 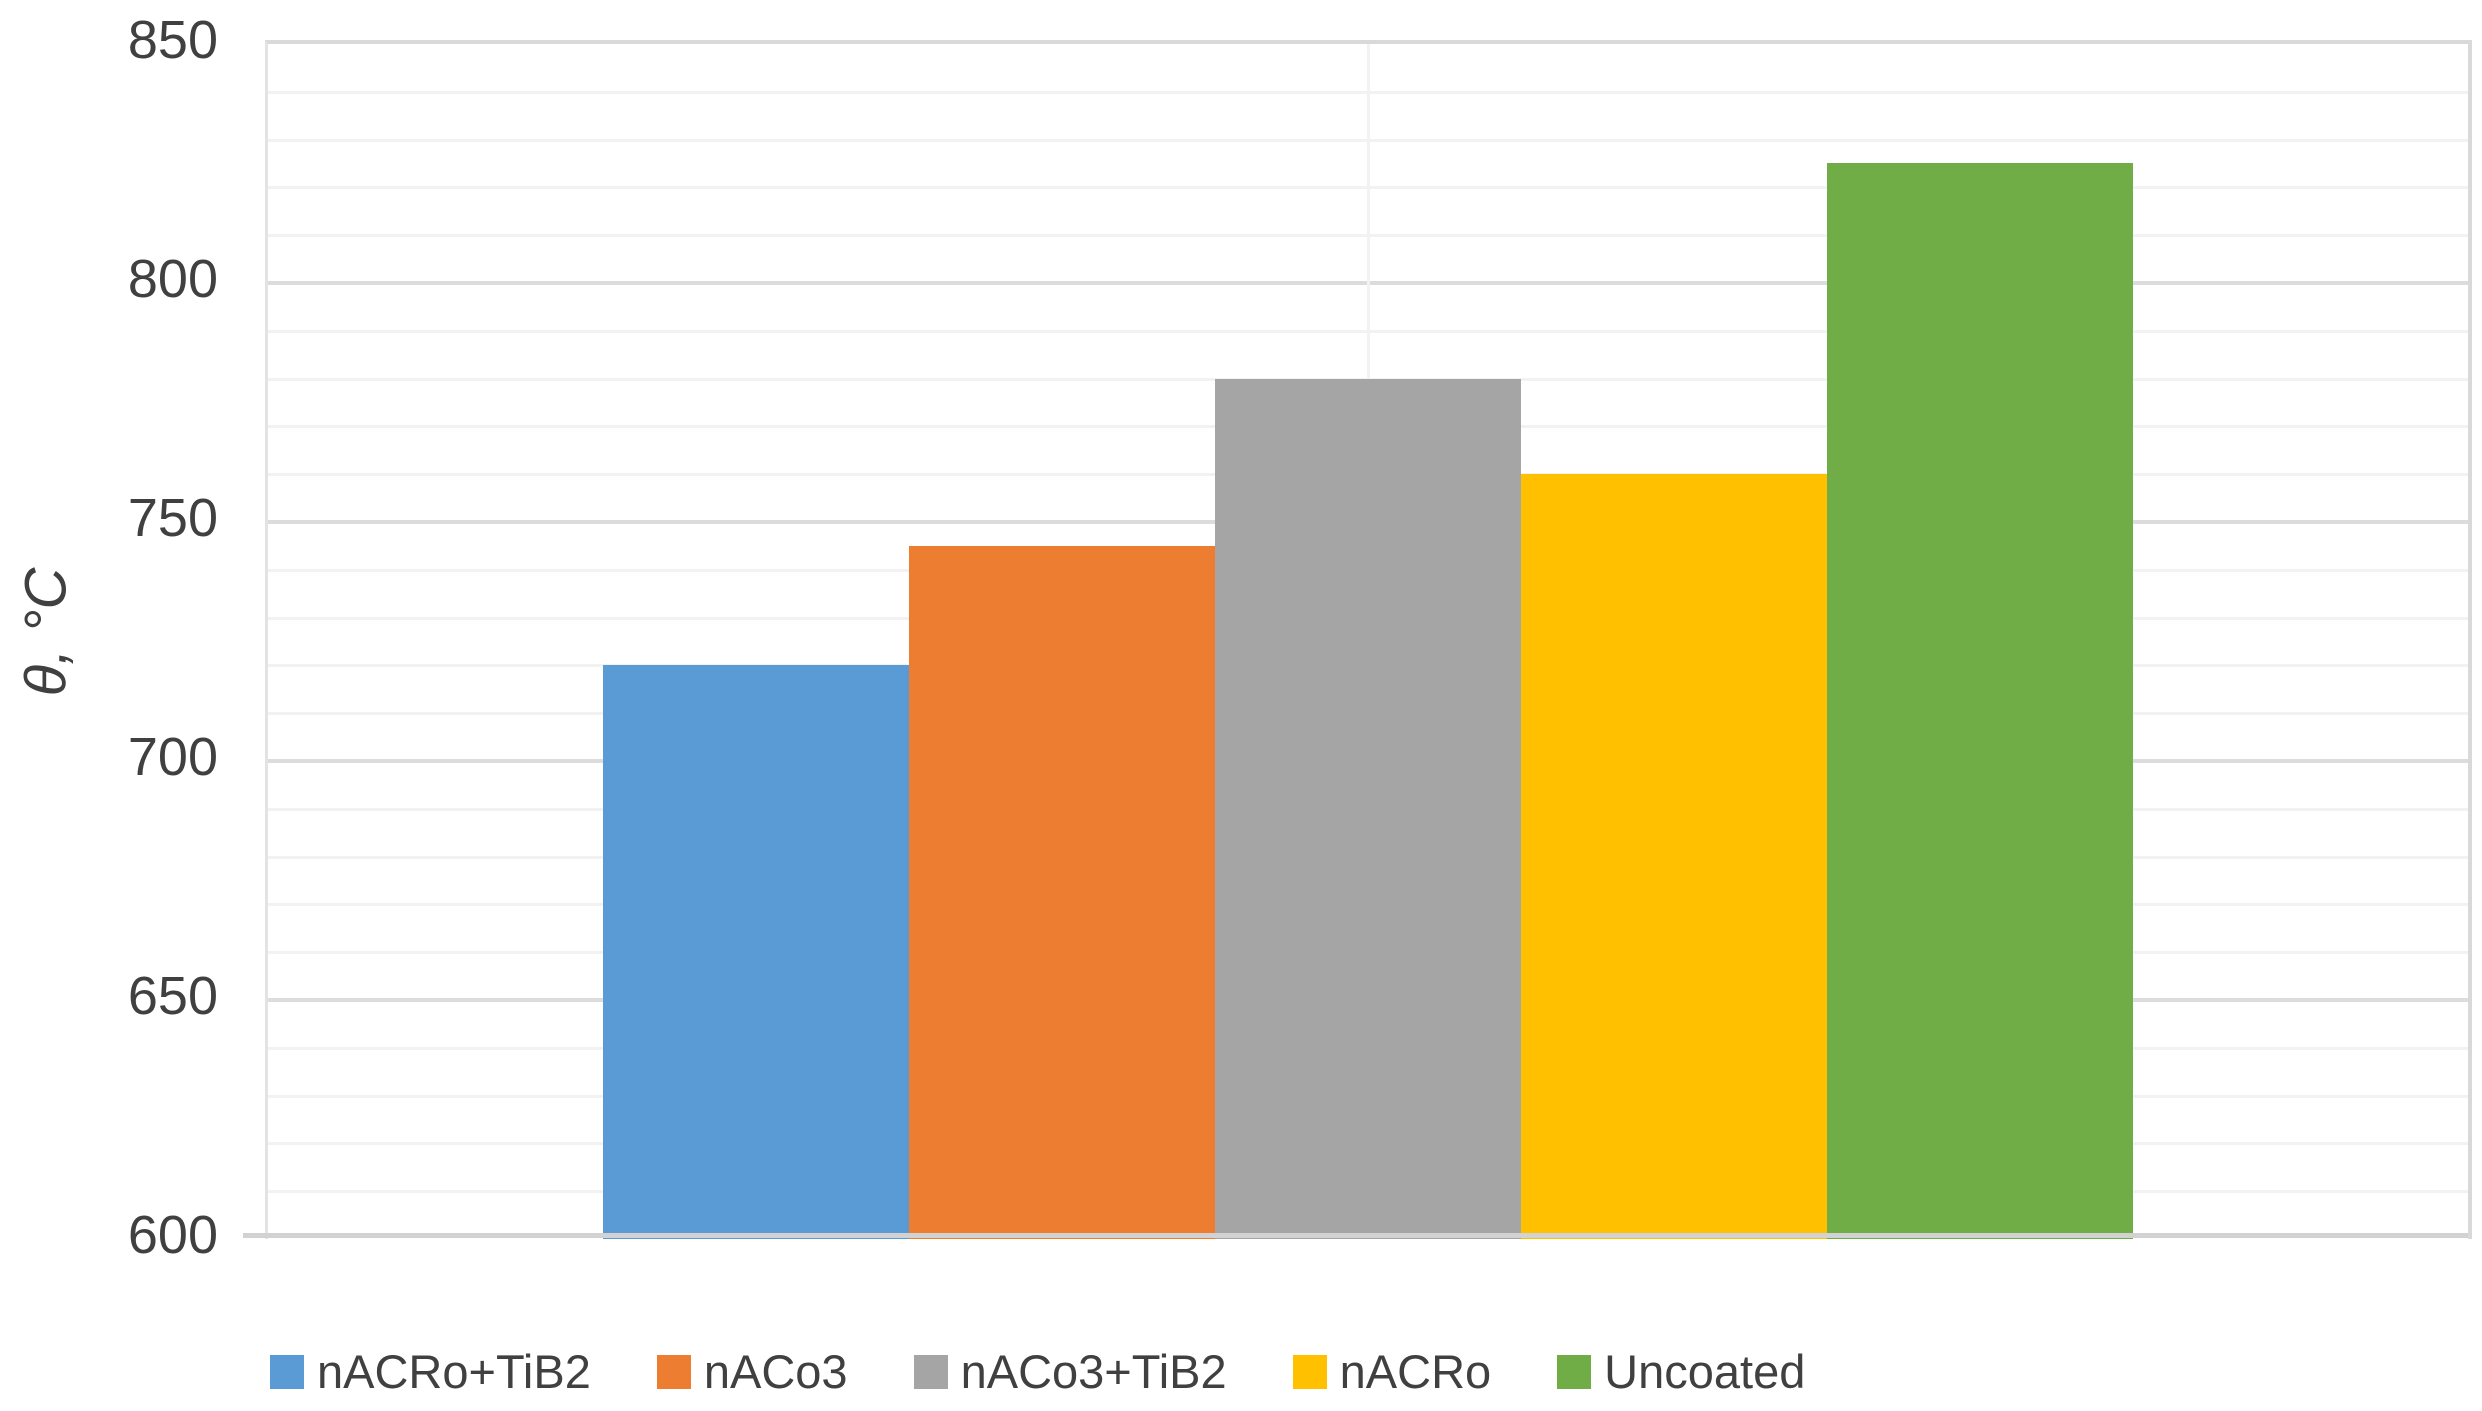 I want to click on legend-item-uncoated: Uncoated, so click(x=1681, y=1372).